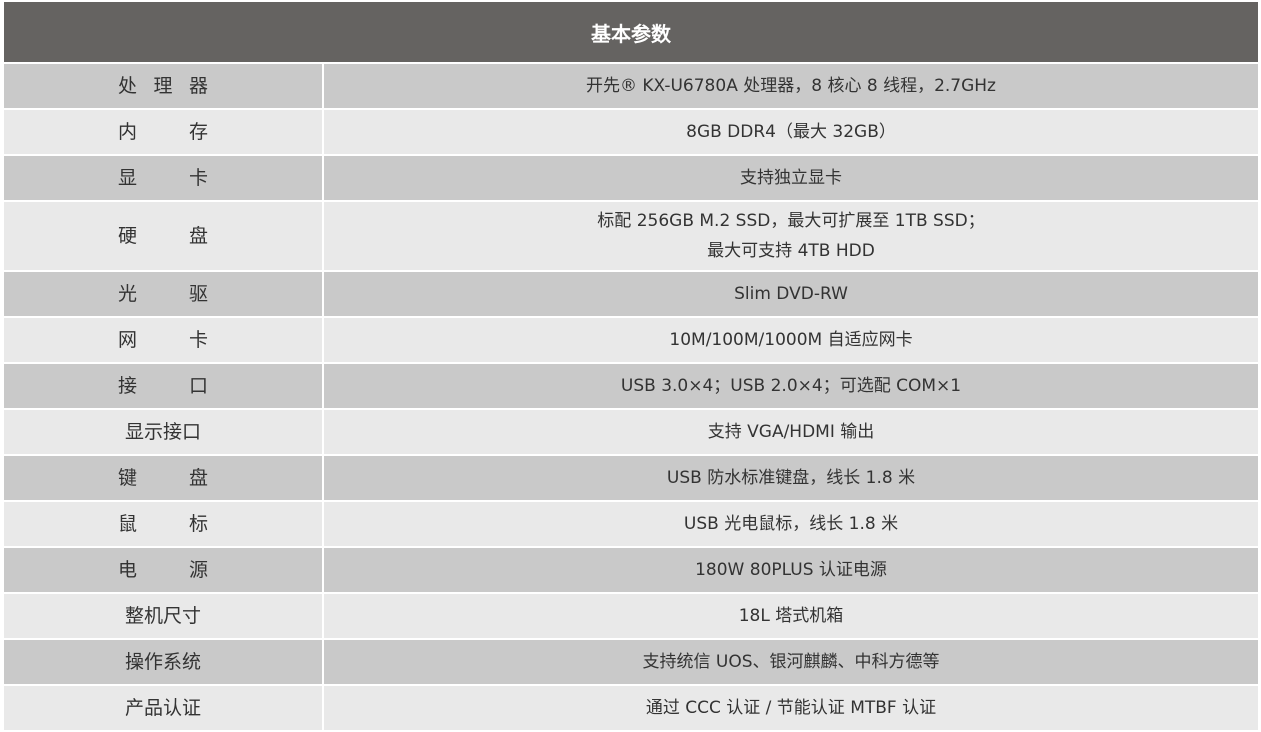 The height and width of the screenshot is (732, 1261). Describe the element at coordinates (631, 32) in the screenshot. I see `table-header: 基本参数` at that location.